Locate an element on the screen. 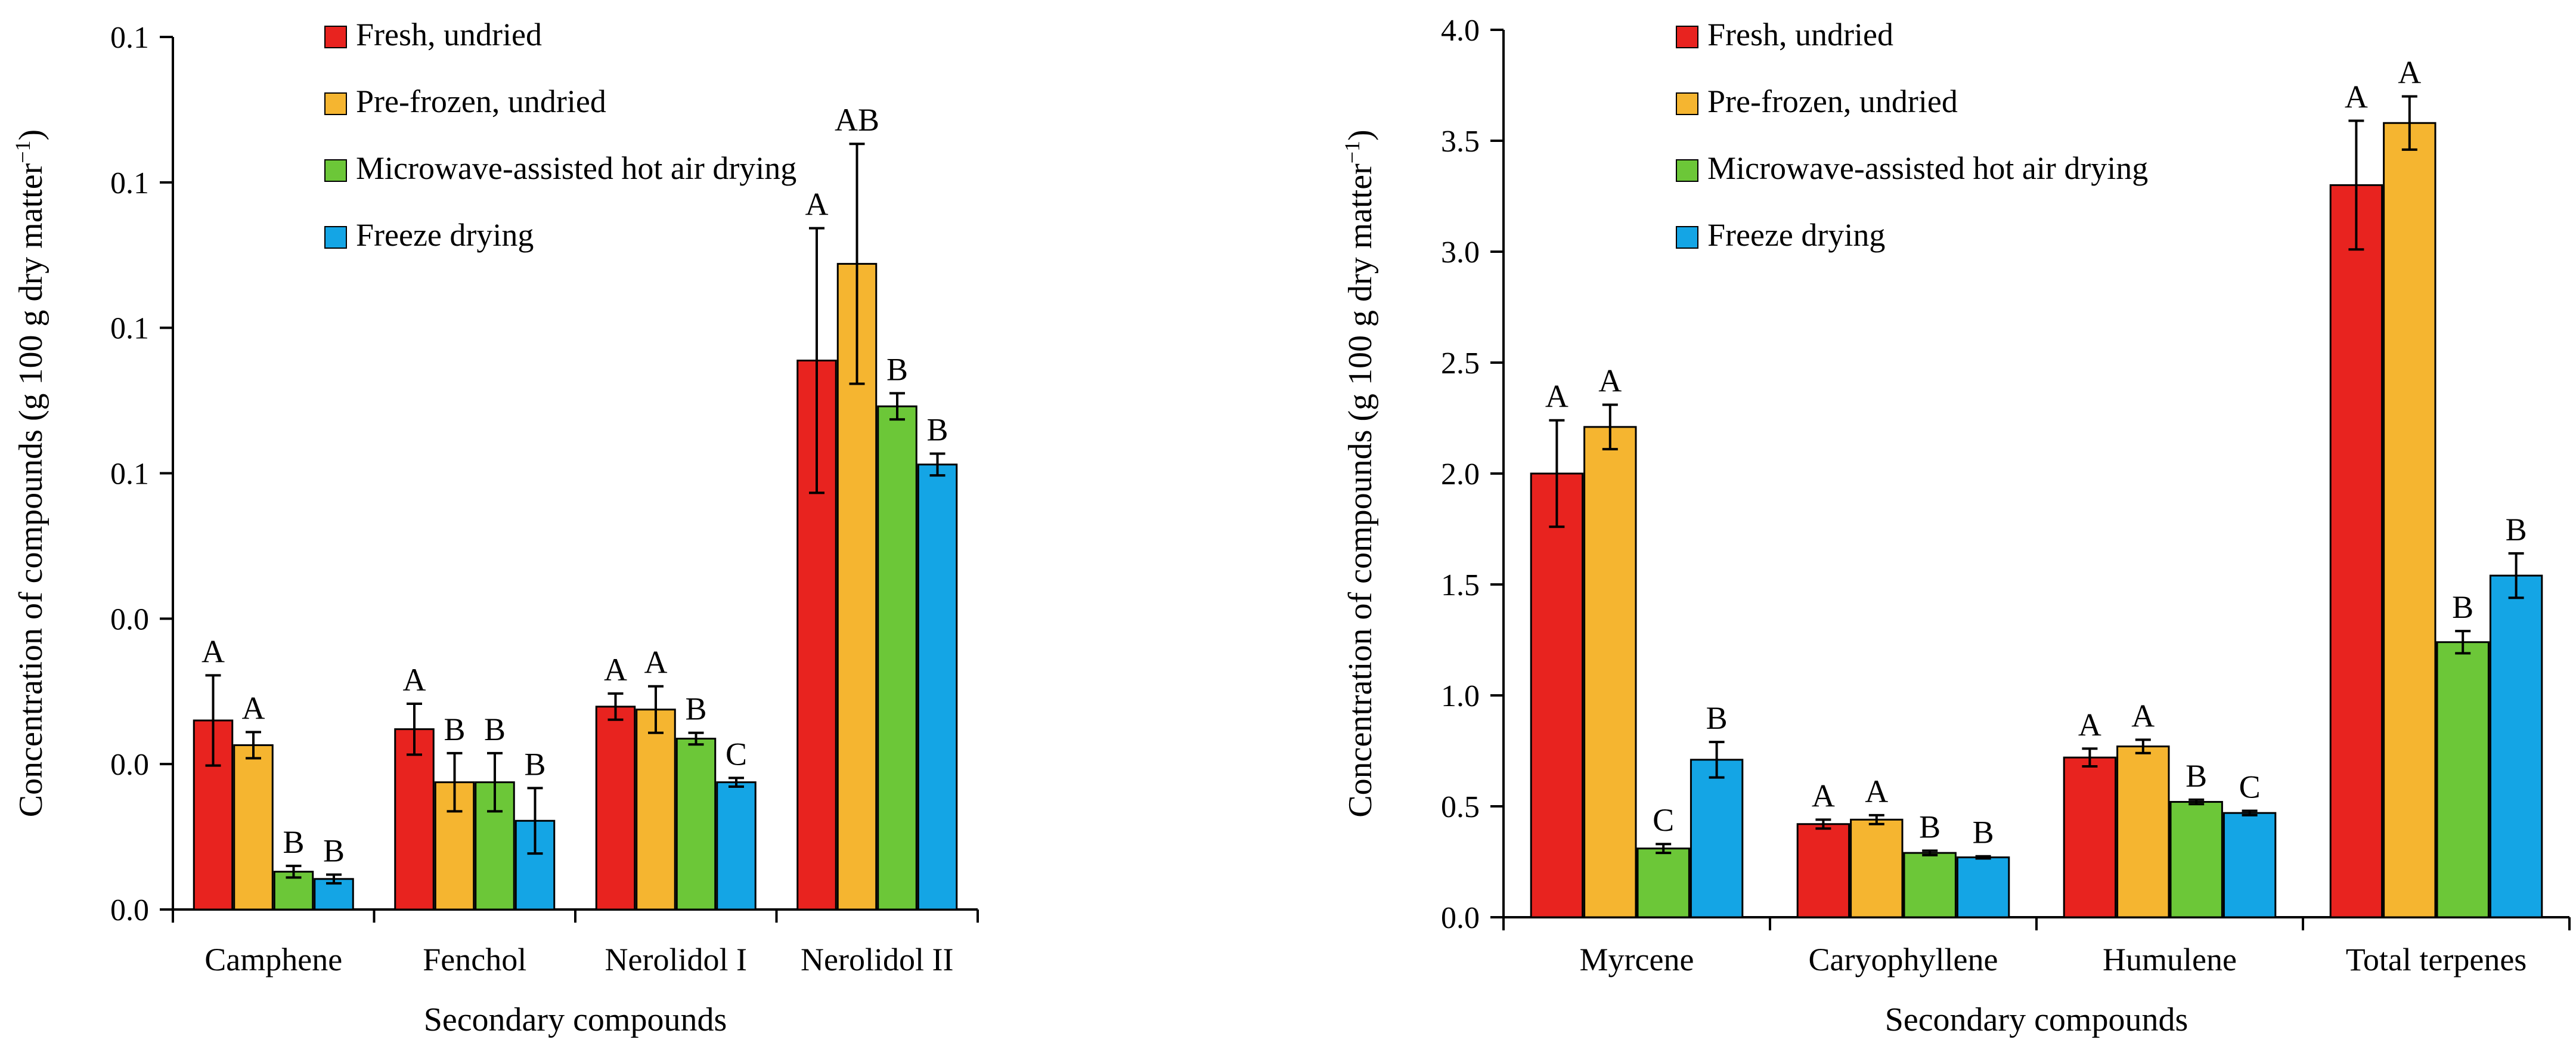 This screenshot has width=2576, height=1058. category-label: Total terpenes is located at coordinates (2436, 960).